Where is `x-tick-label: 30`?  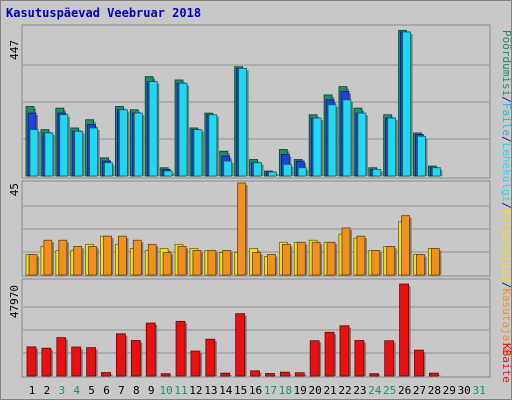
x-tick-label: 30 is located at coordinates (464, 390).